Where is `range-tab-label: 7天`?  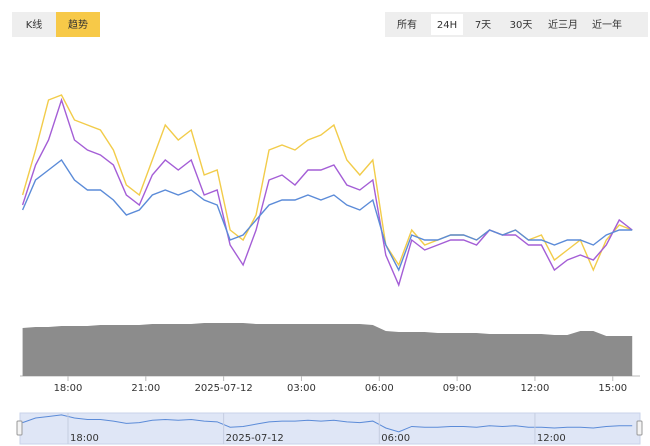 range-tab-label: 7天 is located at coordinates (483, 25).